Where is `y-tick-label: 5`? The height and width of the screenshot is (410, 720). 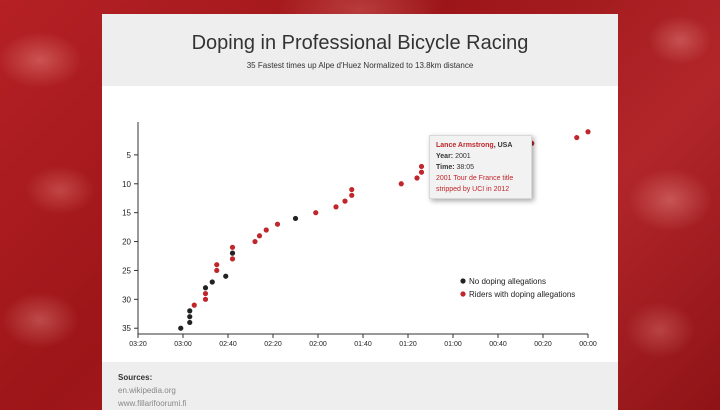 y-tick-label: 5 is located at coordinates (129, 155).